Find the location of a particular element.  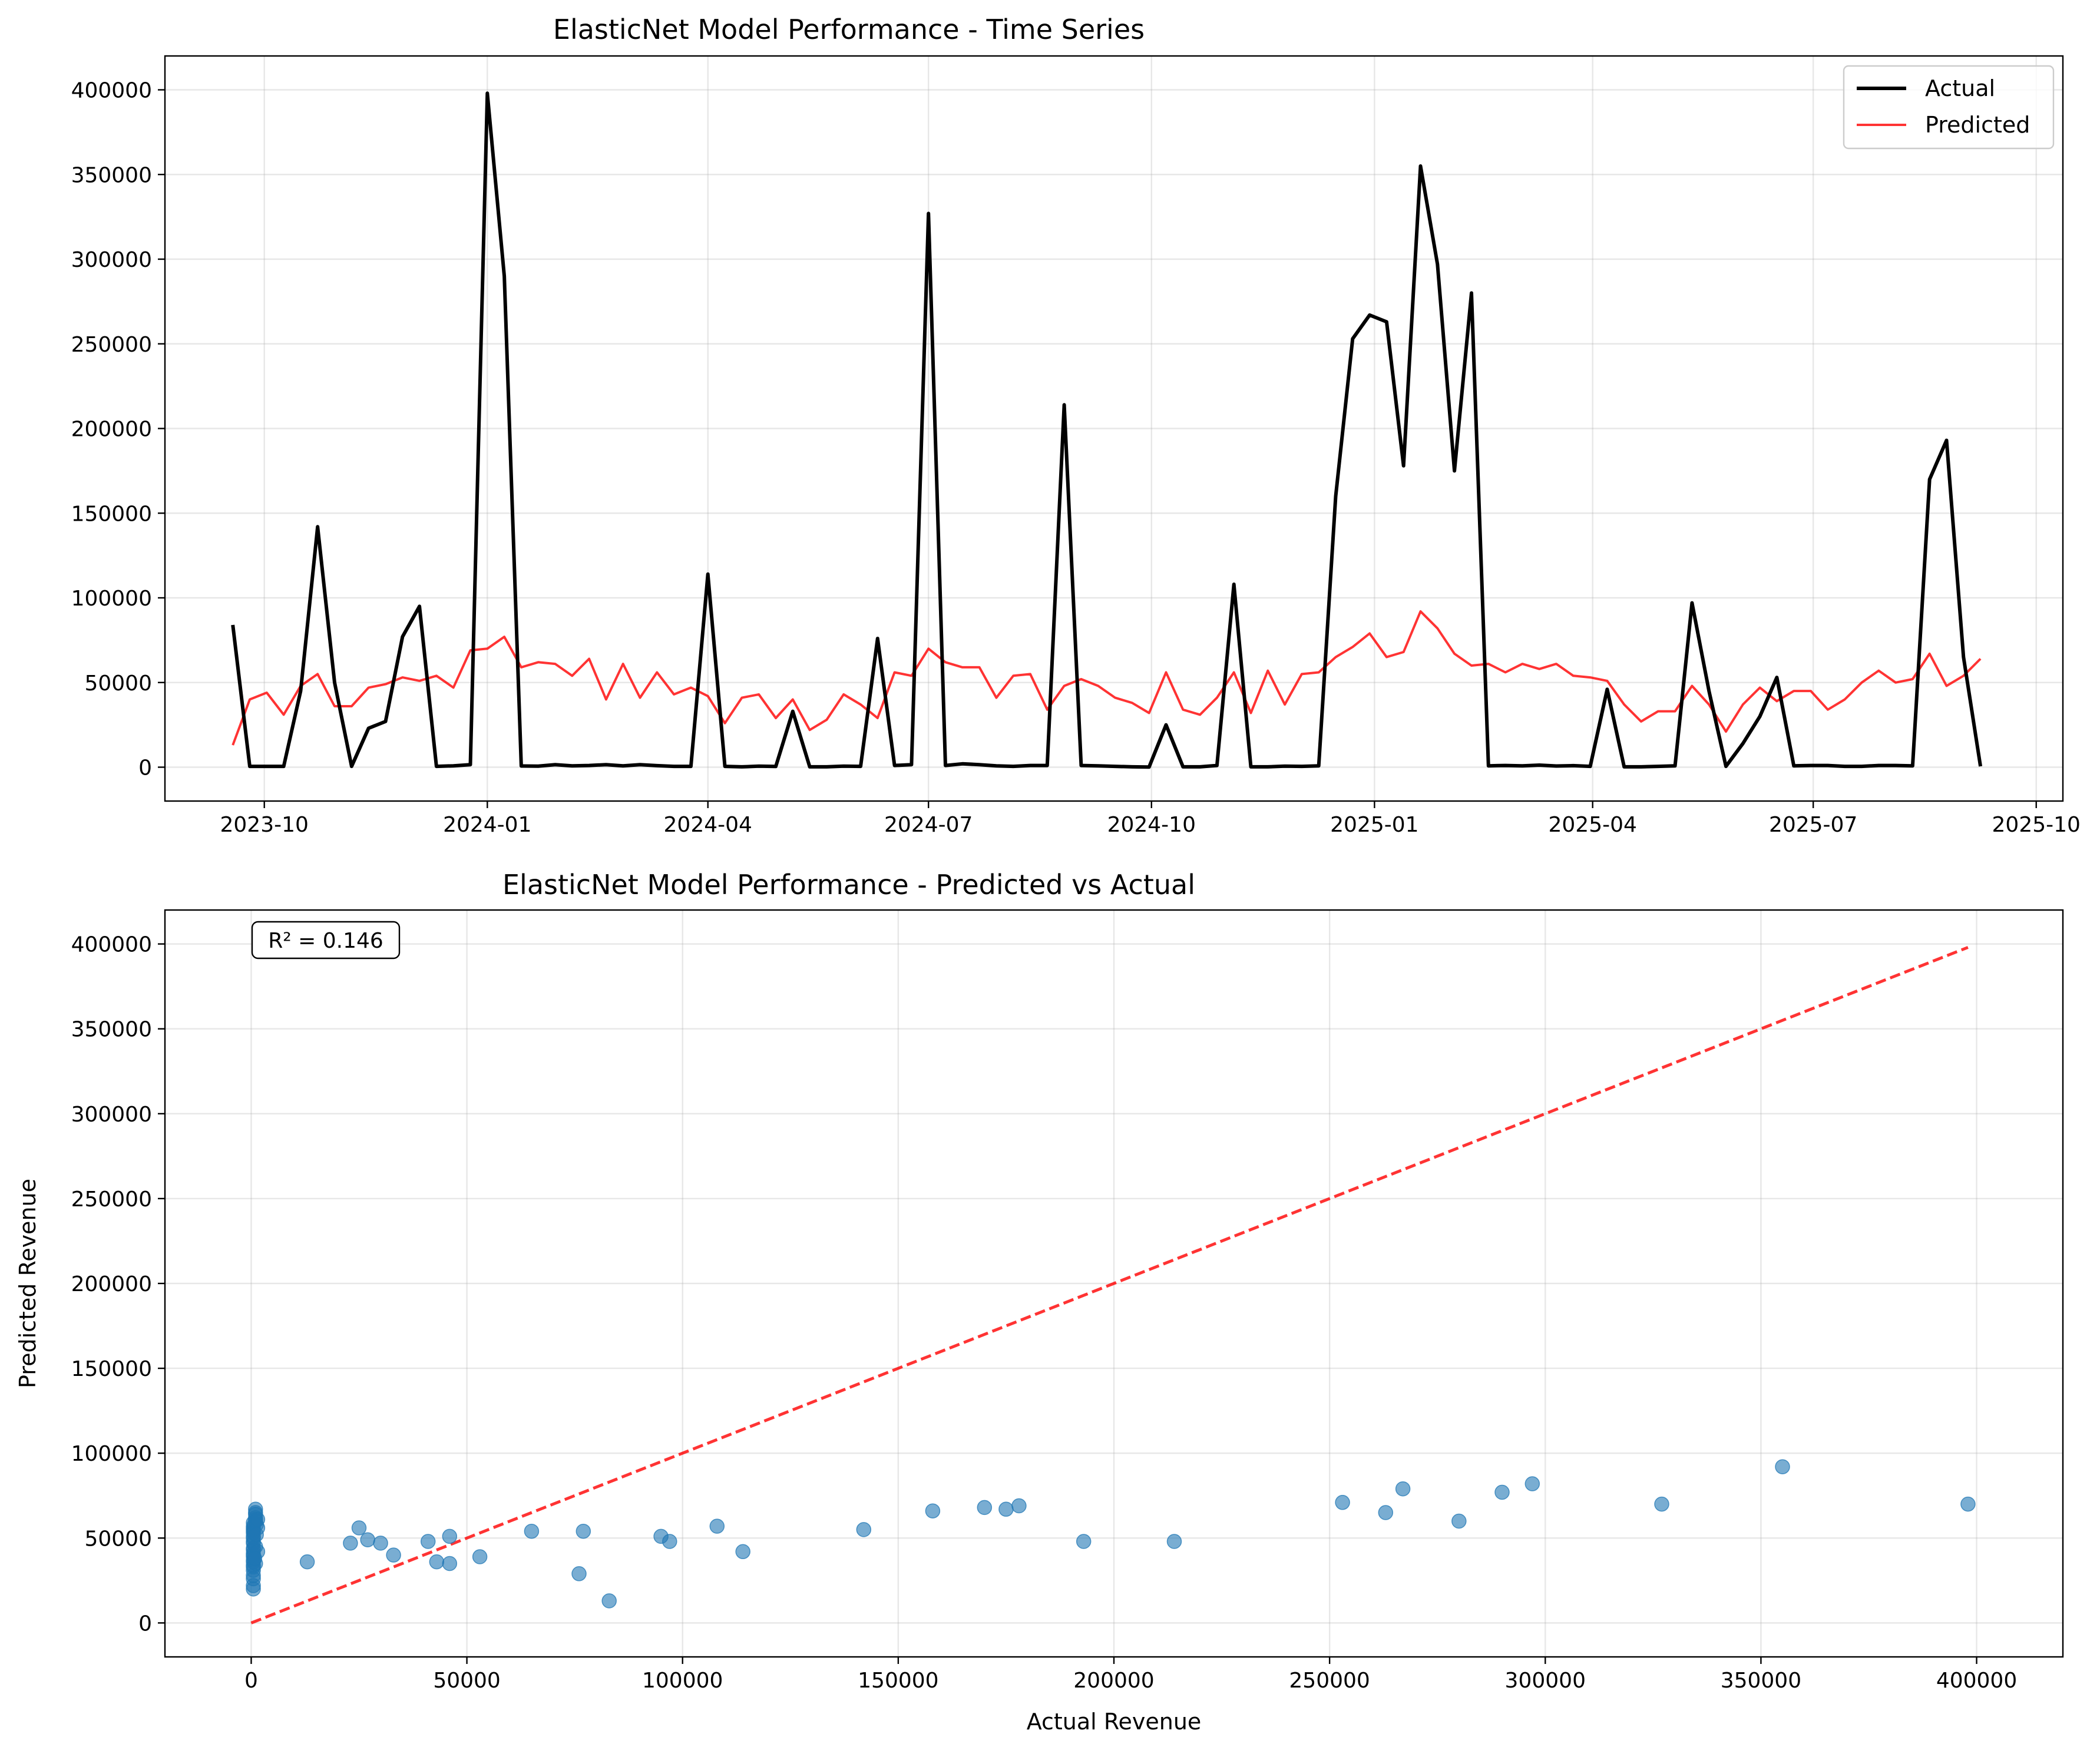

r-squared-annotation: R² = 0.146 is located at coordinates (326, 940).